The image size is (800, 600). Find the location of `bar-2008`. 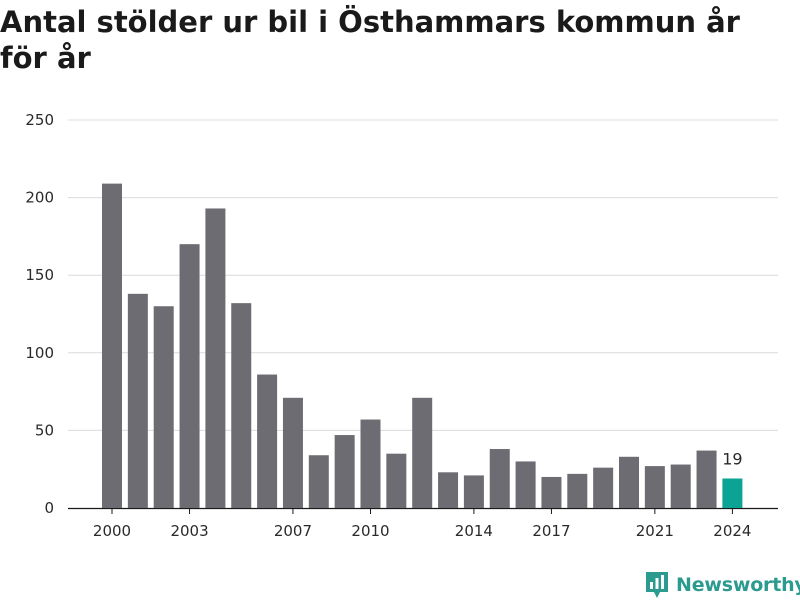

bar-2008 is located at coordinates (318, 481).